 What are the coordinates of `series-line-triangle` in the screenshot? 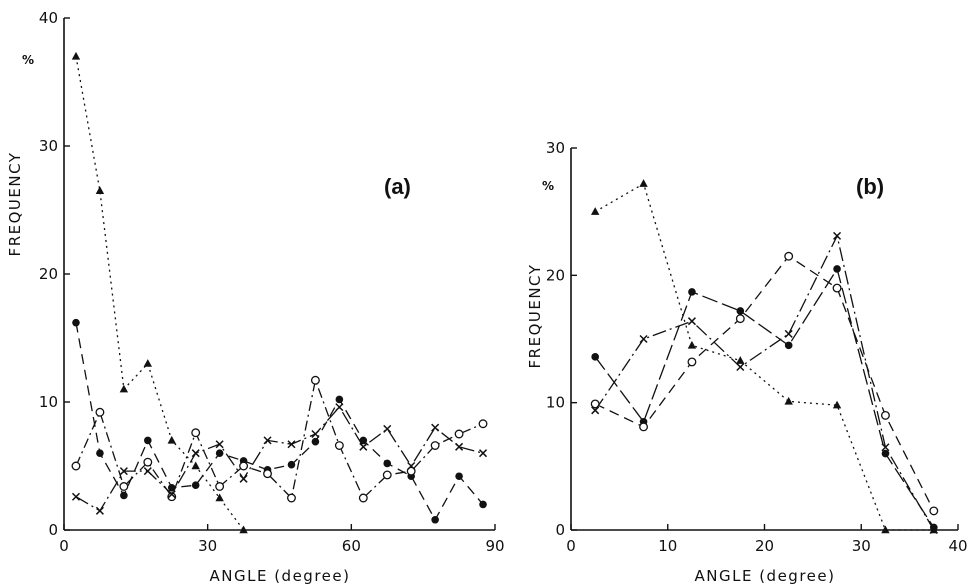 It's located at (160, 293).